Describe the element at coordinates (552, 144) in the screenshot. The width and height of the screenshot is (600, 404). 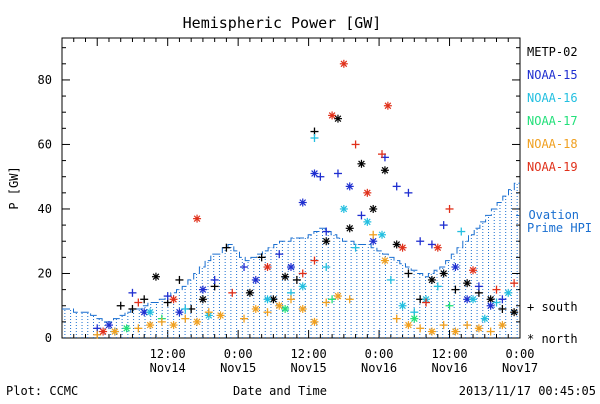
I see `legend-item: NOAA-18` at that location.